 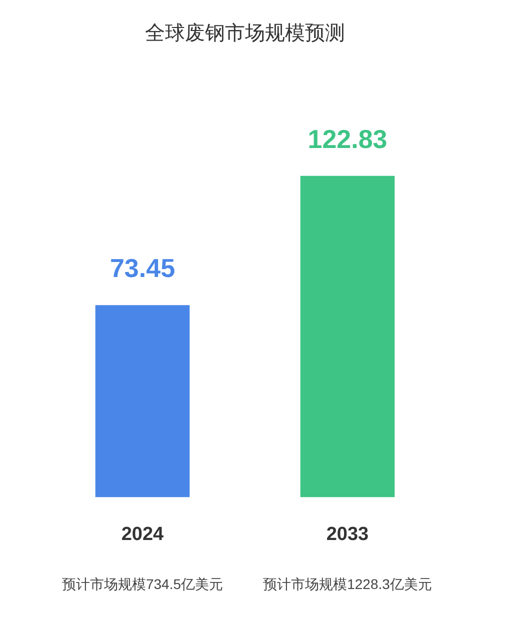 I want to click on x-tick-label: 2033, so click(x=347, y=534).